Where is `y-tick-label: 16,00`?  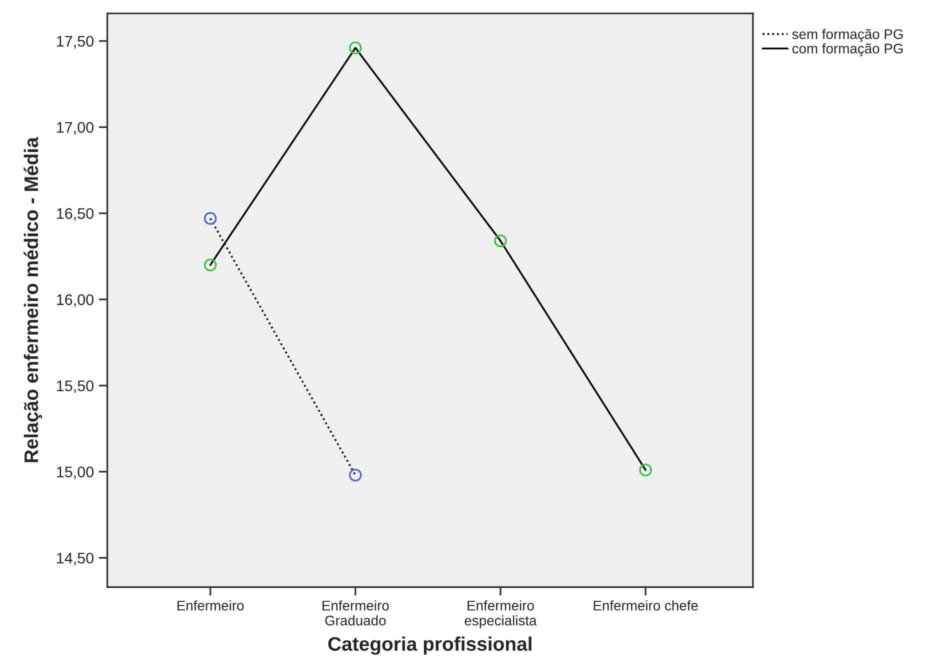
y-tick-label: 16,00 is located at coordinates (75, 300).